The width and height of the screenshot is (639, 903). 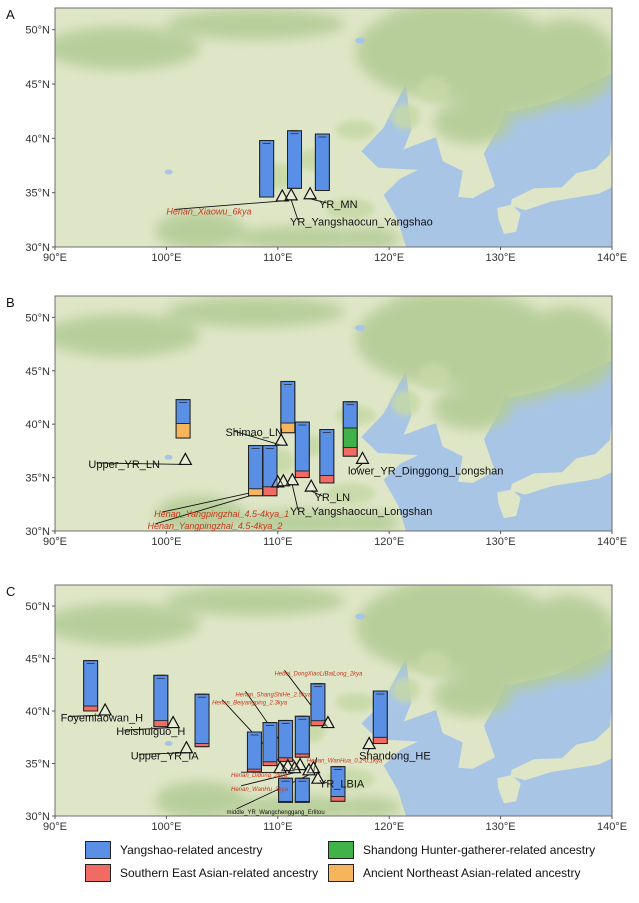 What do you see at coordinates (361, 512) in the screenshot?
I see `site-label: YR_Yangshaocun_Longshan` at bounding box center [361, 512].